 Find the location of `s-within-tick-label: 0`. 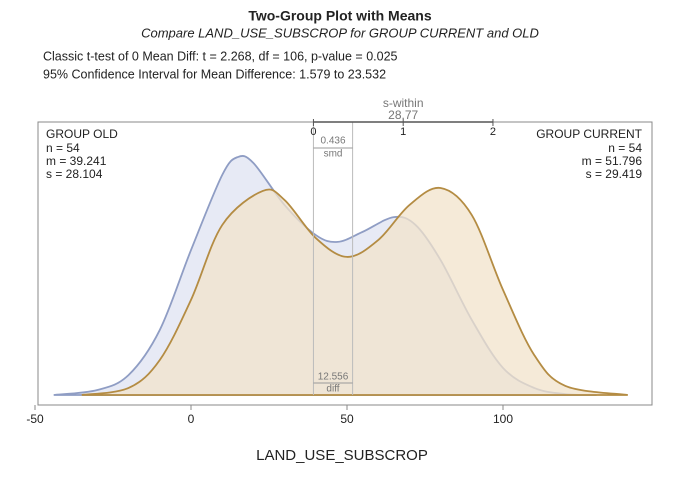

s-within-tick-label: 0 is located at coordinates (313, 132).